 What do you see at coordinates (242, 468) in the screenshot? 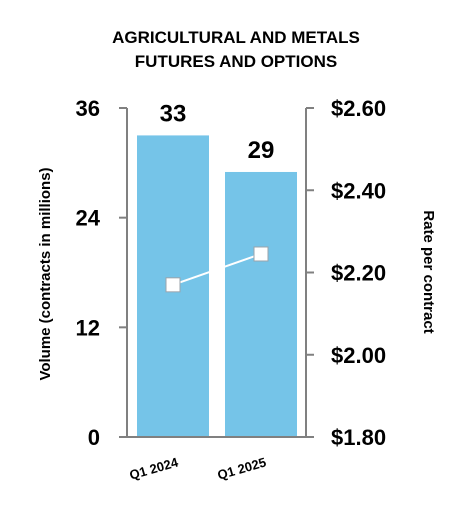
I see `category-label-2: Q1 2025` at bounding box center [242, 468].